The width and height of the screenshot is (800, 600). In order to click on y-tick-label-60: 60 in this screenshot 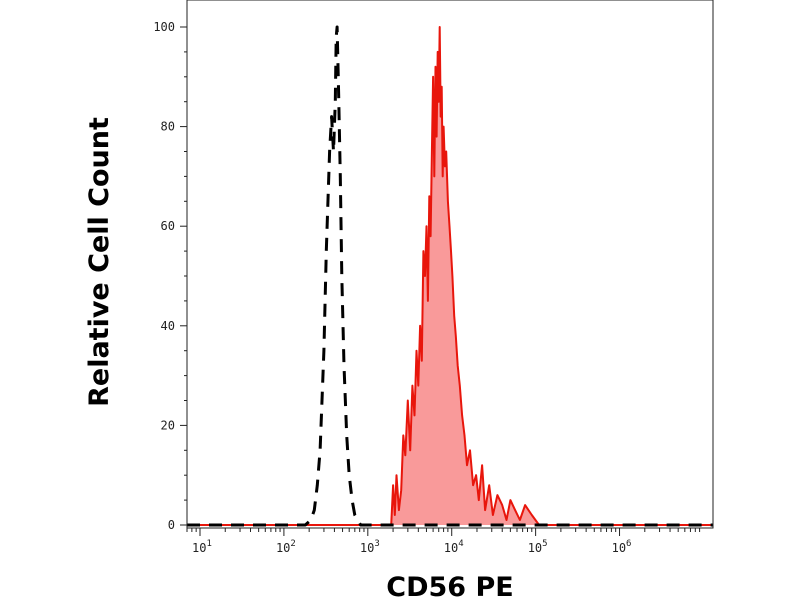, I will do `click(168, 226)`.